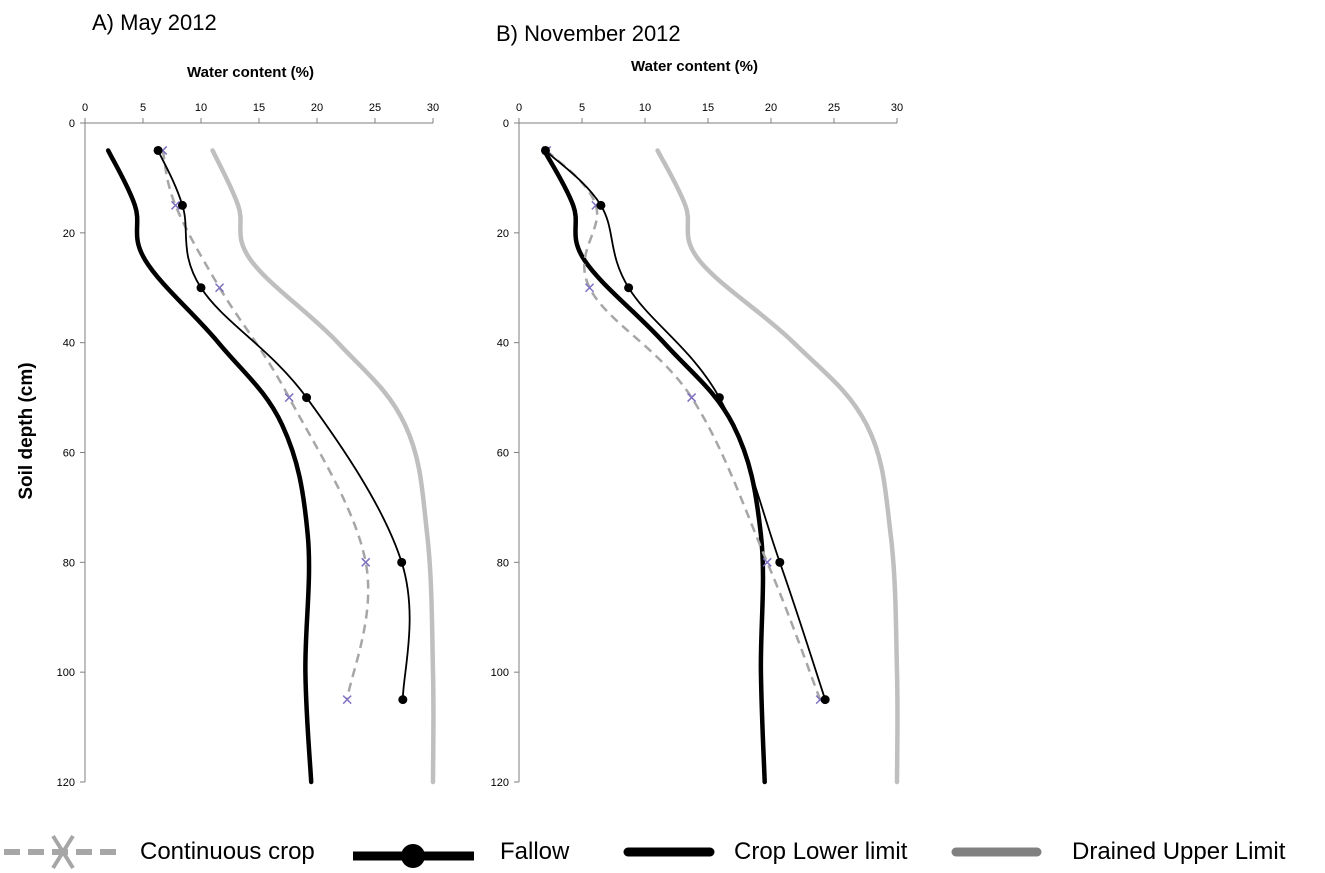  I want to click on panel-b-y-tick-label: 0, so click(506, 124).